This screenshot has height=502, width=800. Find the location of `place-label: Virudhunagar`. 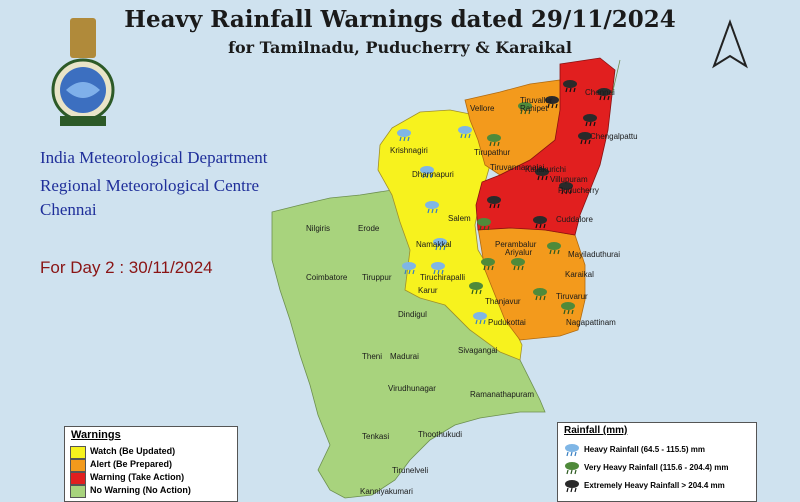

place-label: Virudhunagar is located at coordinates (412, 388).